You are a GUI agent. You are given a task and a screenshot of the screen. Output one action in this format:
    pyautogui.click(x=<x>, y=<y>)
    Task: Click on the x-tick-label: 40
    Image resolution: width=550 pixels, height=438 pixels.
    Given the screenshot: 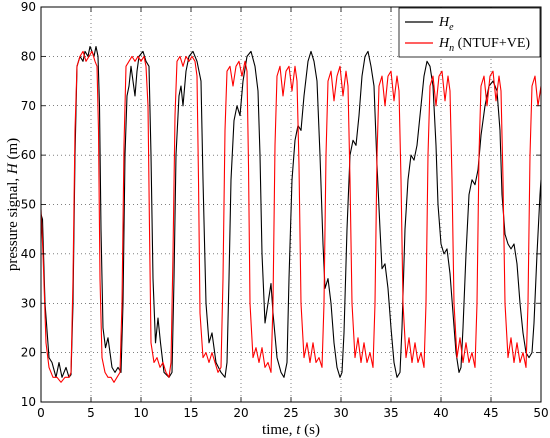 What is the action you would take?
    pyautogui.click(x=440, y=413)
    